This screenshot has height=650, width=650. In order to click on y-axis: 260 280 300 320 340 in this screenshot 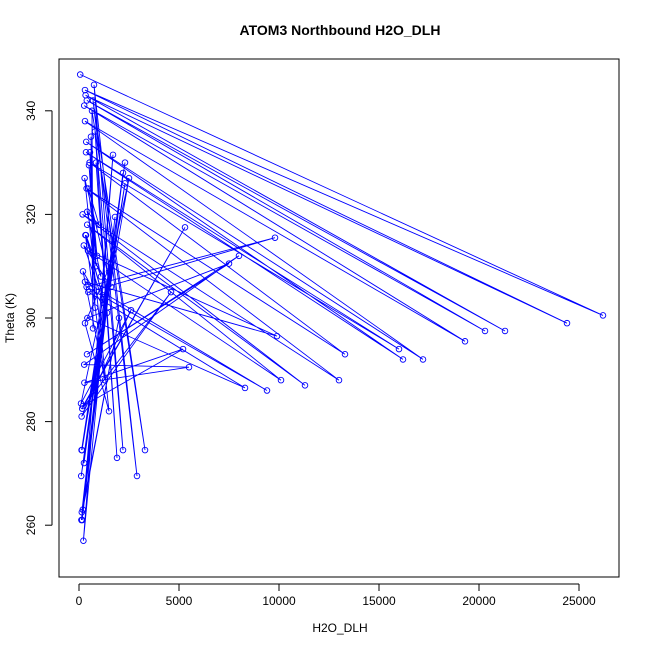, I will do `click(38, 317)`.